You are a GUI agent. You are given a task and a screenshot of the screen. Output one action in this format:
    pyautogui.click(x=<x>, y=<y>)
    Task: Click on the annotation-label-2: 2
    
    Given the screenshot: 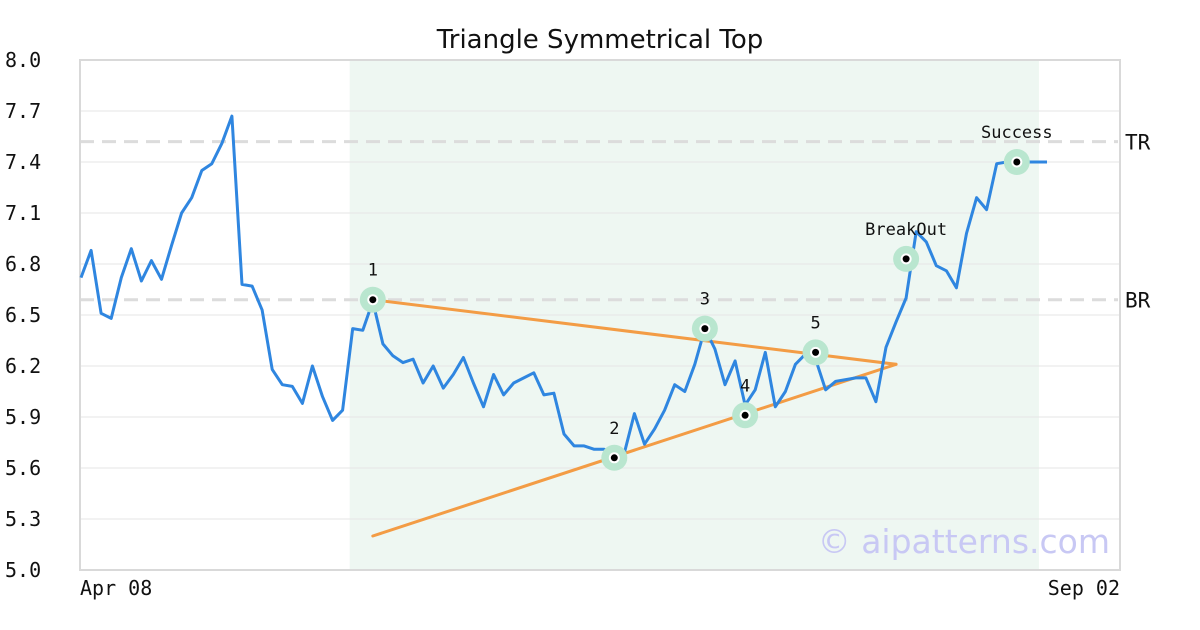 What is the action you would take?
    pyautogui.click(x=614, y=429)
    